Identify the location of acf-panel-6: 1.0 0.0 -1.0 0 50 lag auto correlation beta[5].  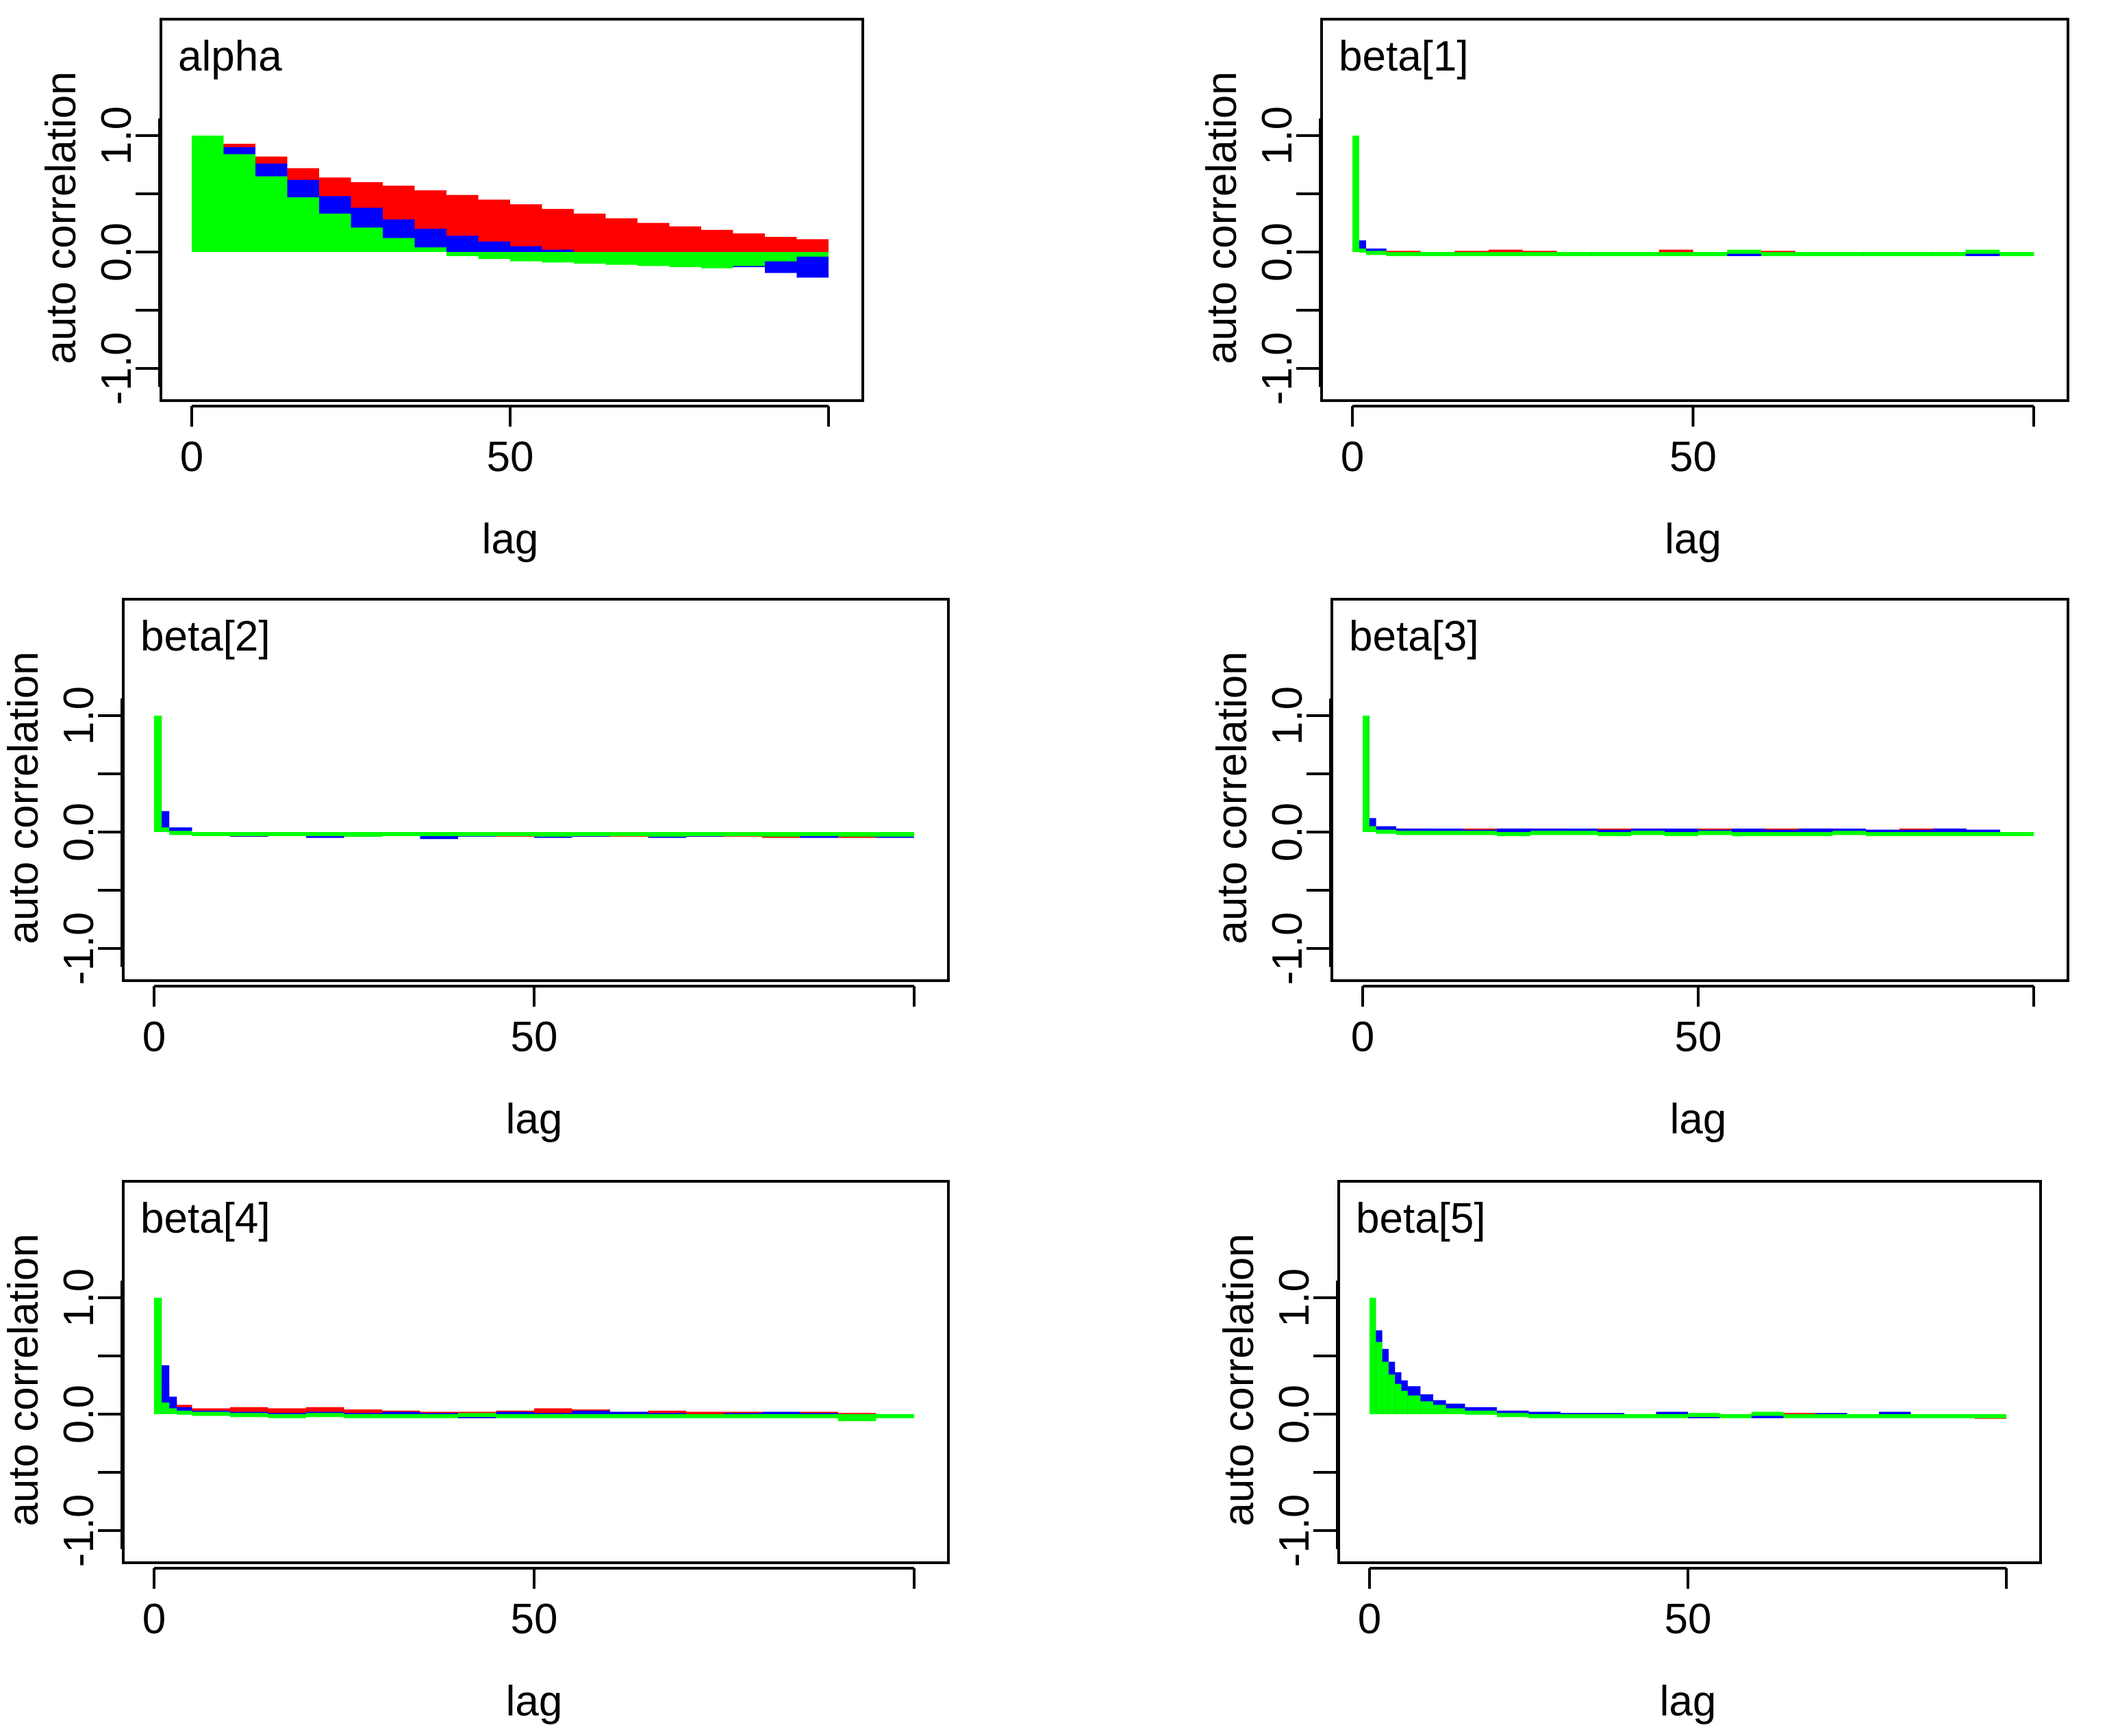
(1628, 1452).